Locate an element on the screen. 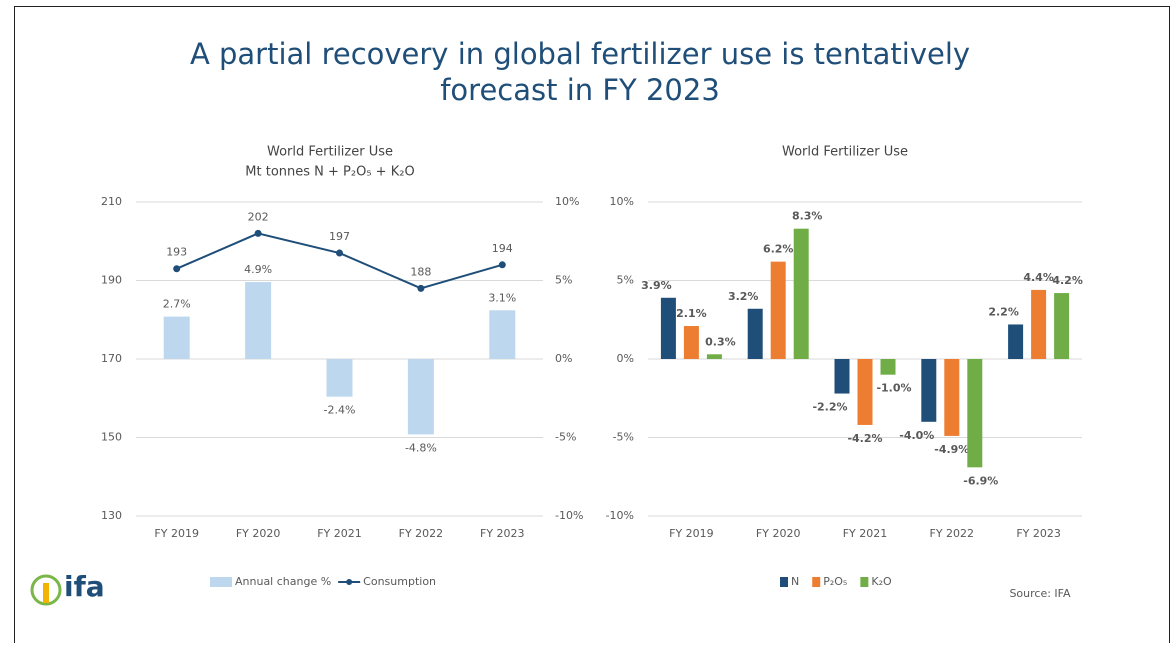 The height and width of the screenshot is (645, 1174). y2-tick-label: 0% is located at coordinates (563, 358).